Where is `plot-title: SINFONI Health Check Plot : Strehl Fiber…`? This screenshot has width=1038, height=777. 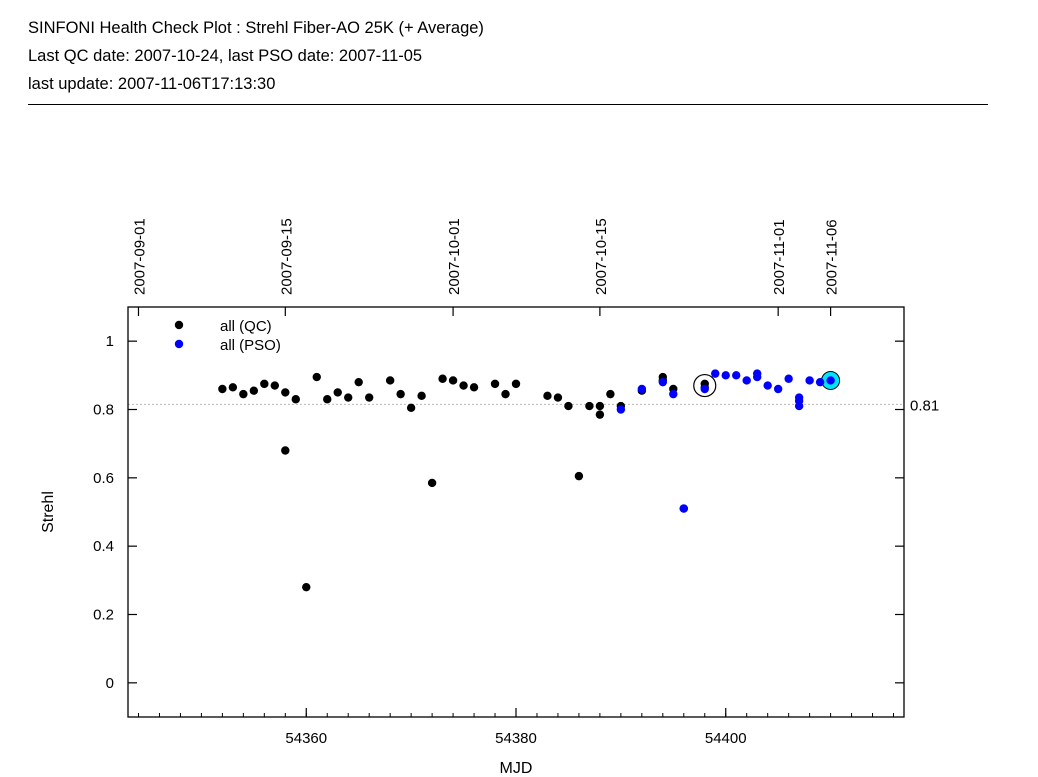
plot-title: SINFONI Health Check Plot : Strehl Fiber… is located at coordinates (256, 28).